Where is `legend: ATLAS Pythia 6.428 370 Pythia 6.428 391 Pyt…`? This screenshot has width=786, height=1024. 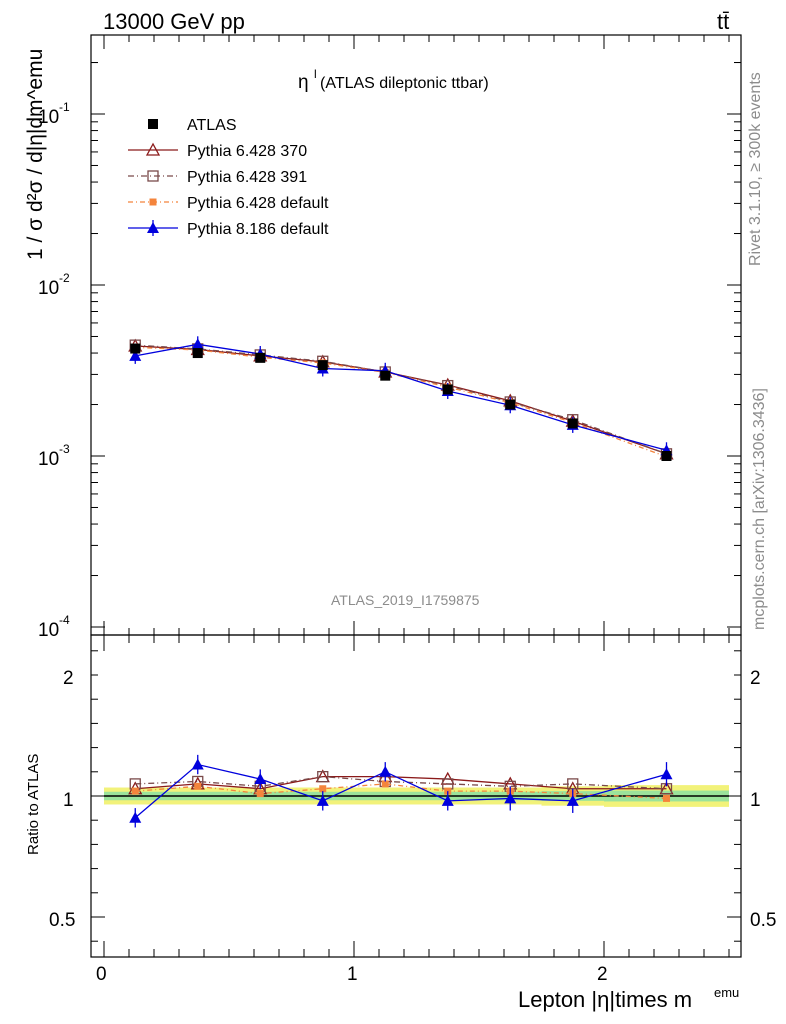
legend: ATLAS Pythia 6.428 370 Pythia 6.428 391 Pyt… is located at coordinates (228, 177).